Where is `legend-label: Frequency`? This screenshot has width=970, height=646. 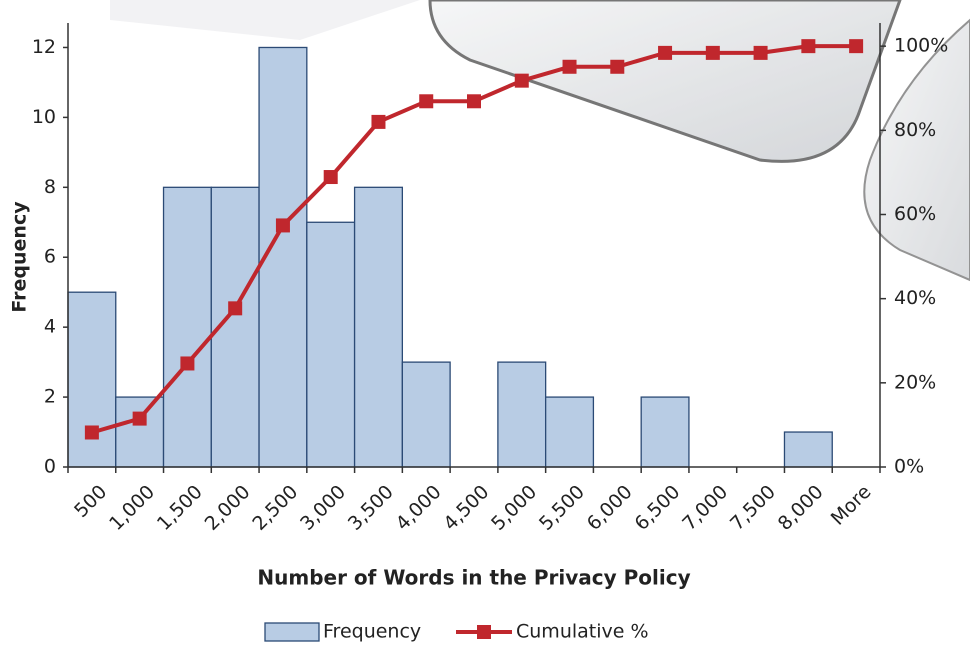
legend-label: Frequency is located at coordinates (372, 632).